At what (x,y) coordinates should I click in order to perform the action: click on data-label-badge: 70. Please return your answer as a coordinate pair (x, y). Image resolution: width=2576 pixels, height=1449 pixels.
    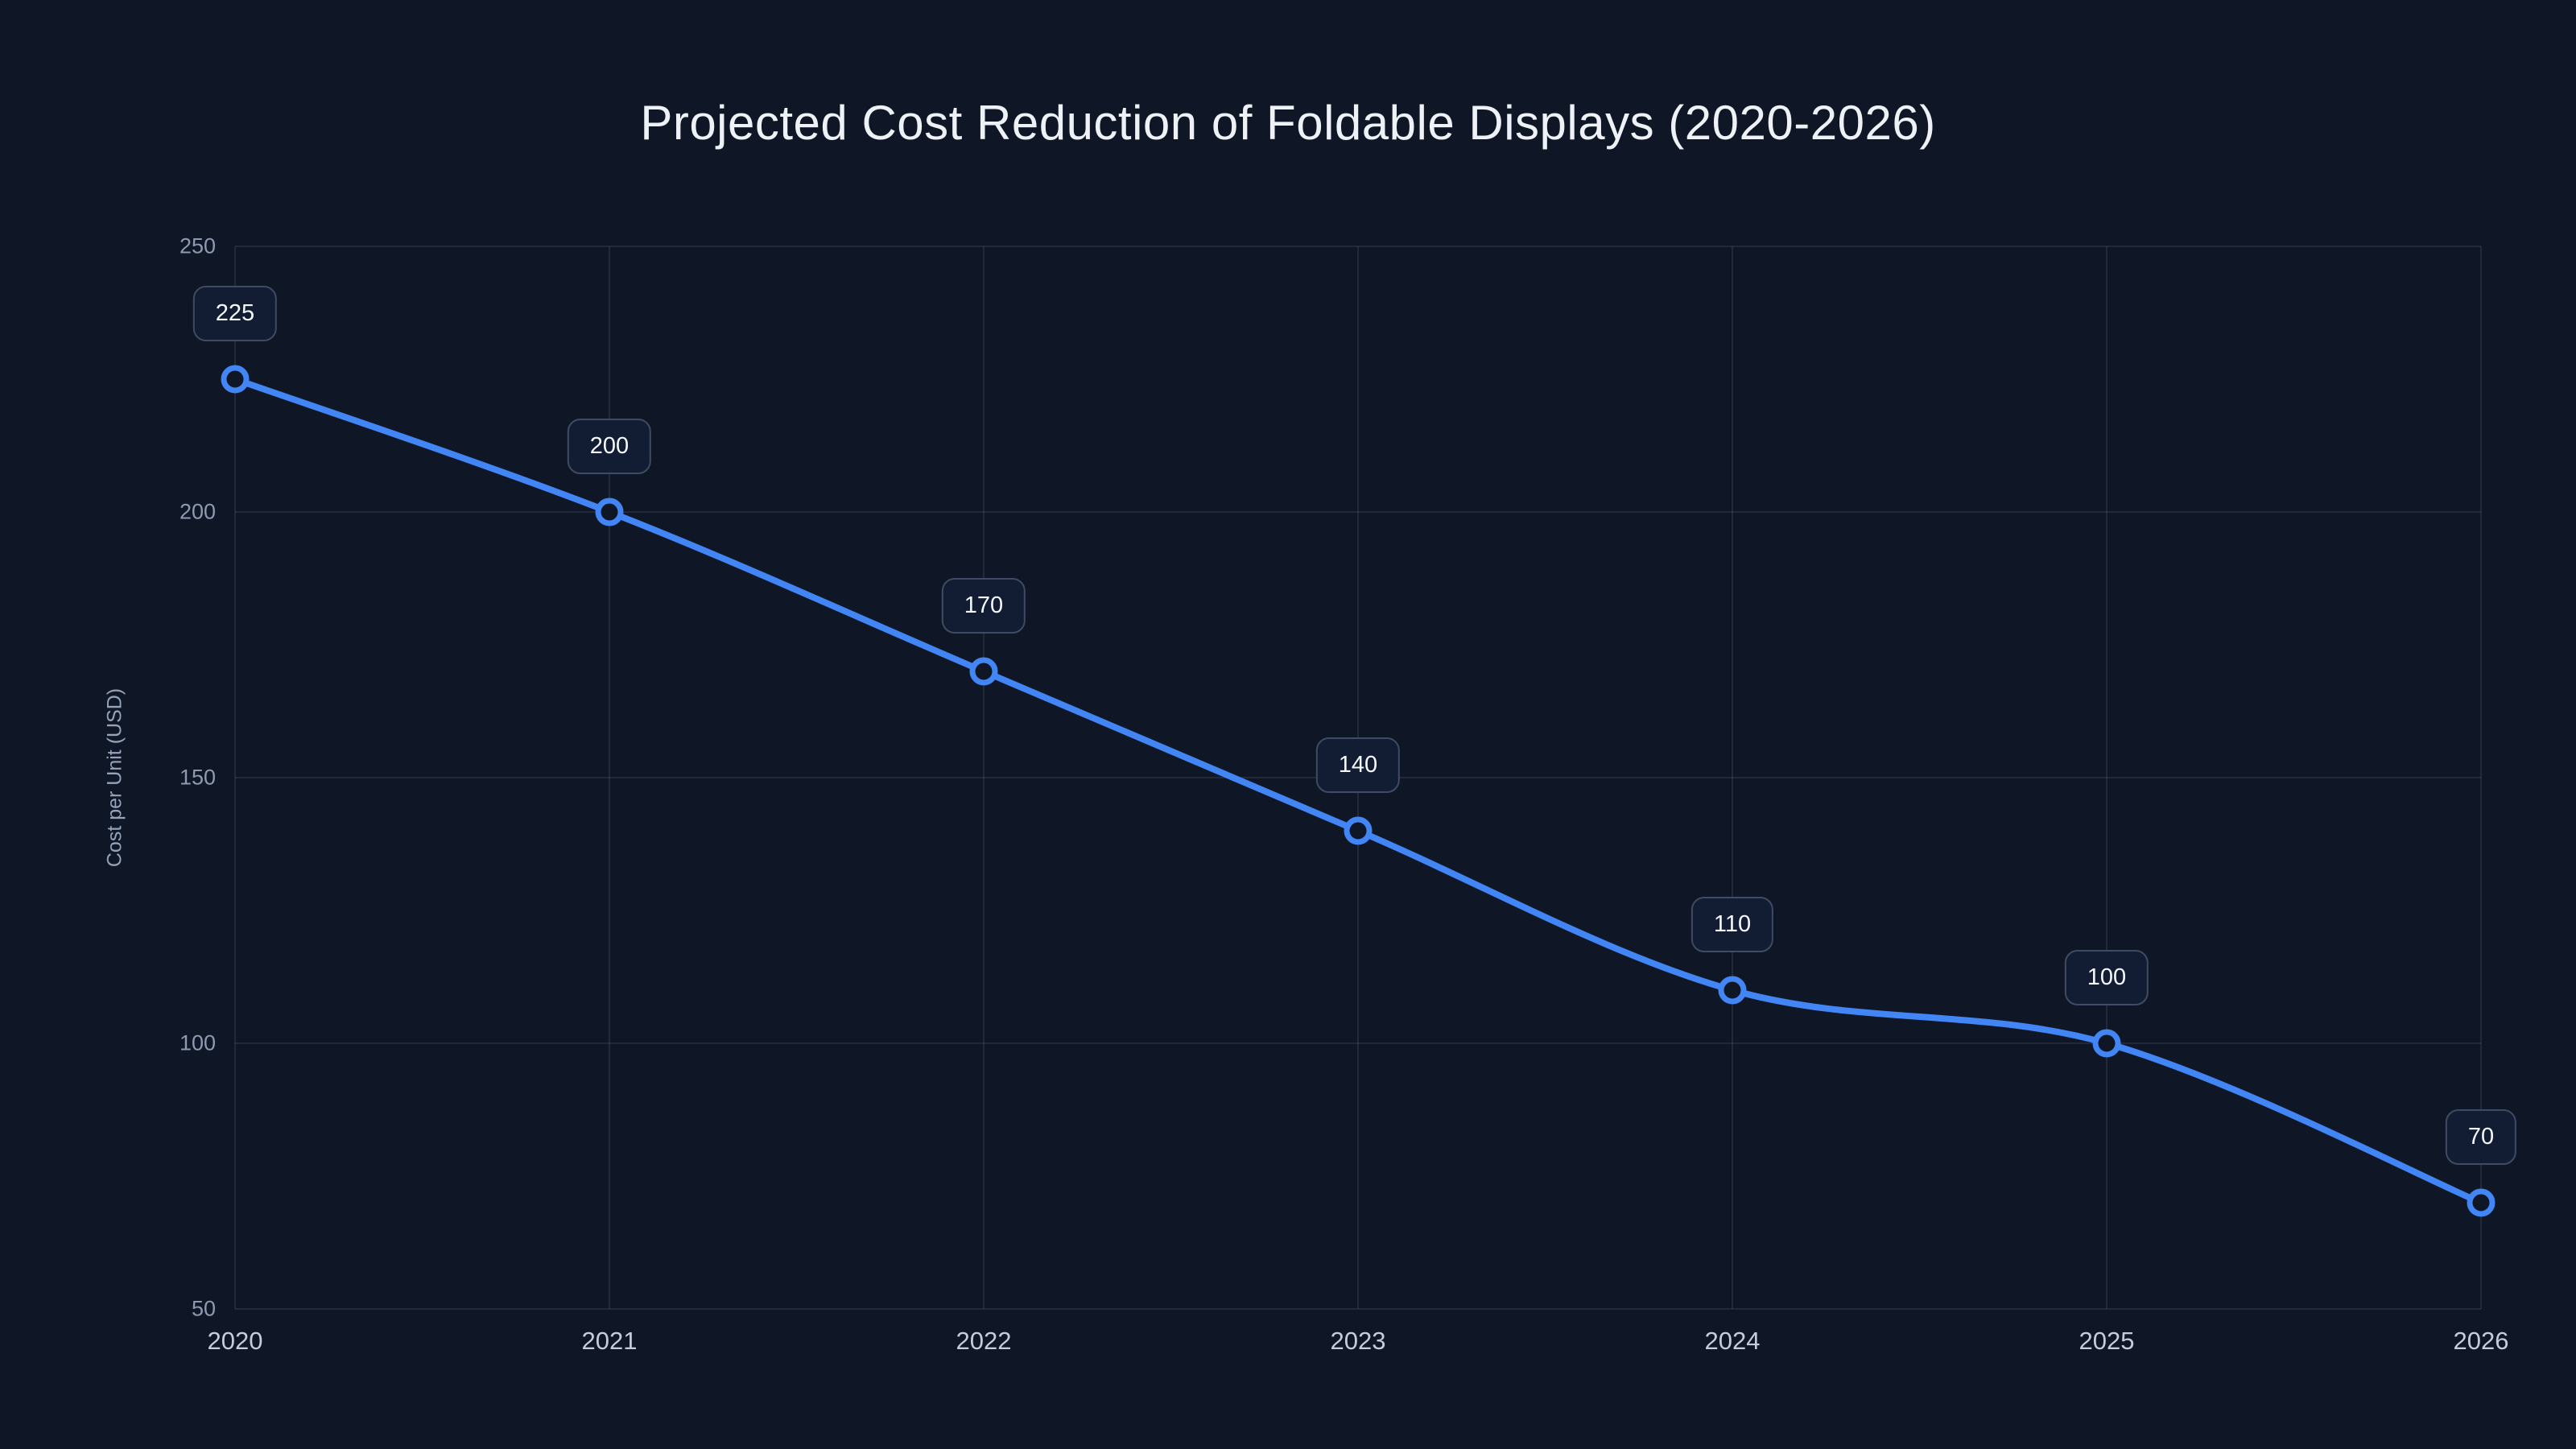
    Looking at the image, I should click on (2481, 1137).